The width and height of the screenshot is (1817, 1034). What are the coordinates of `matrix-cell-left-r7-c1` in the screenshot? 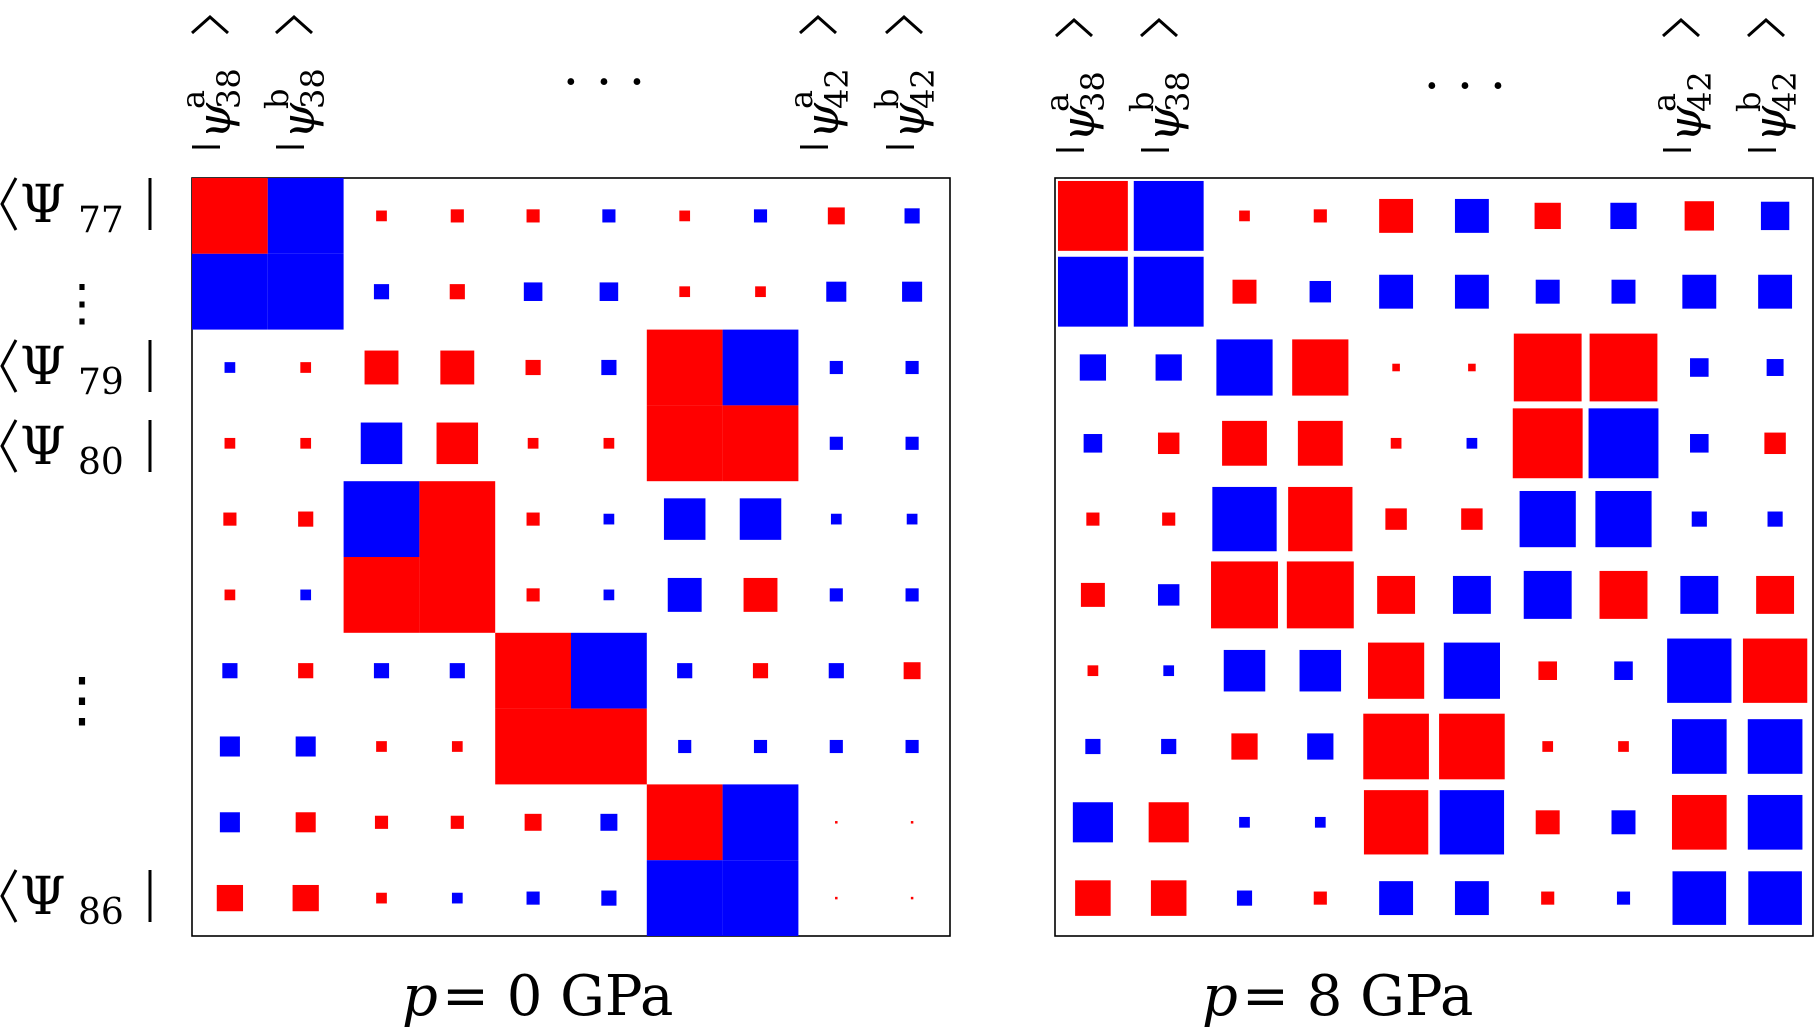 It's located at (305, 746).